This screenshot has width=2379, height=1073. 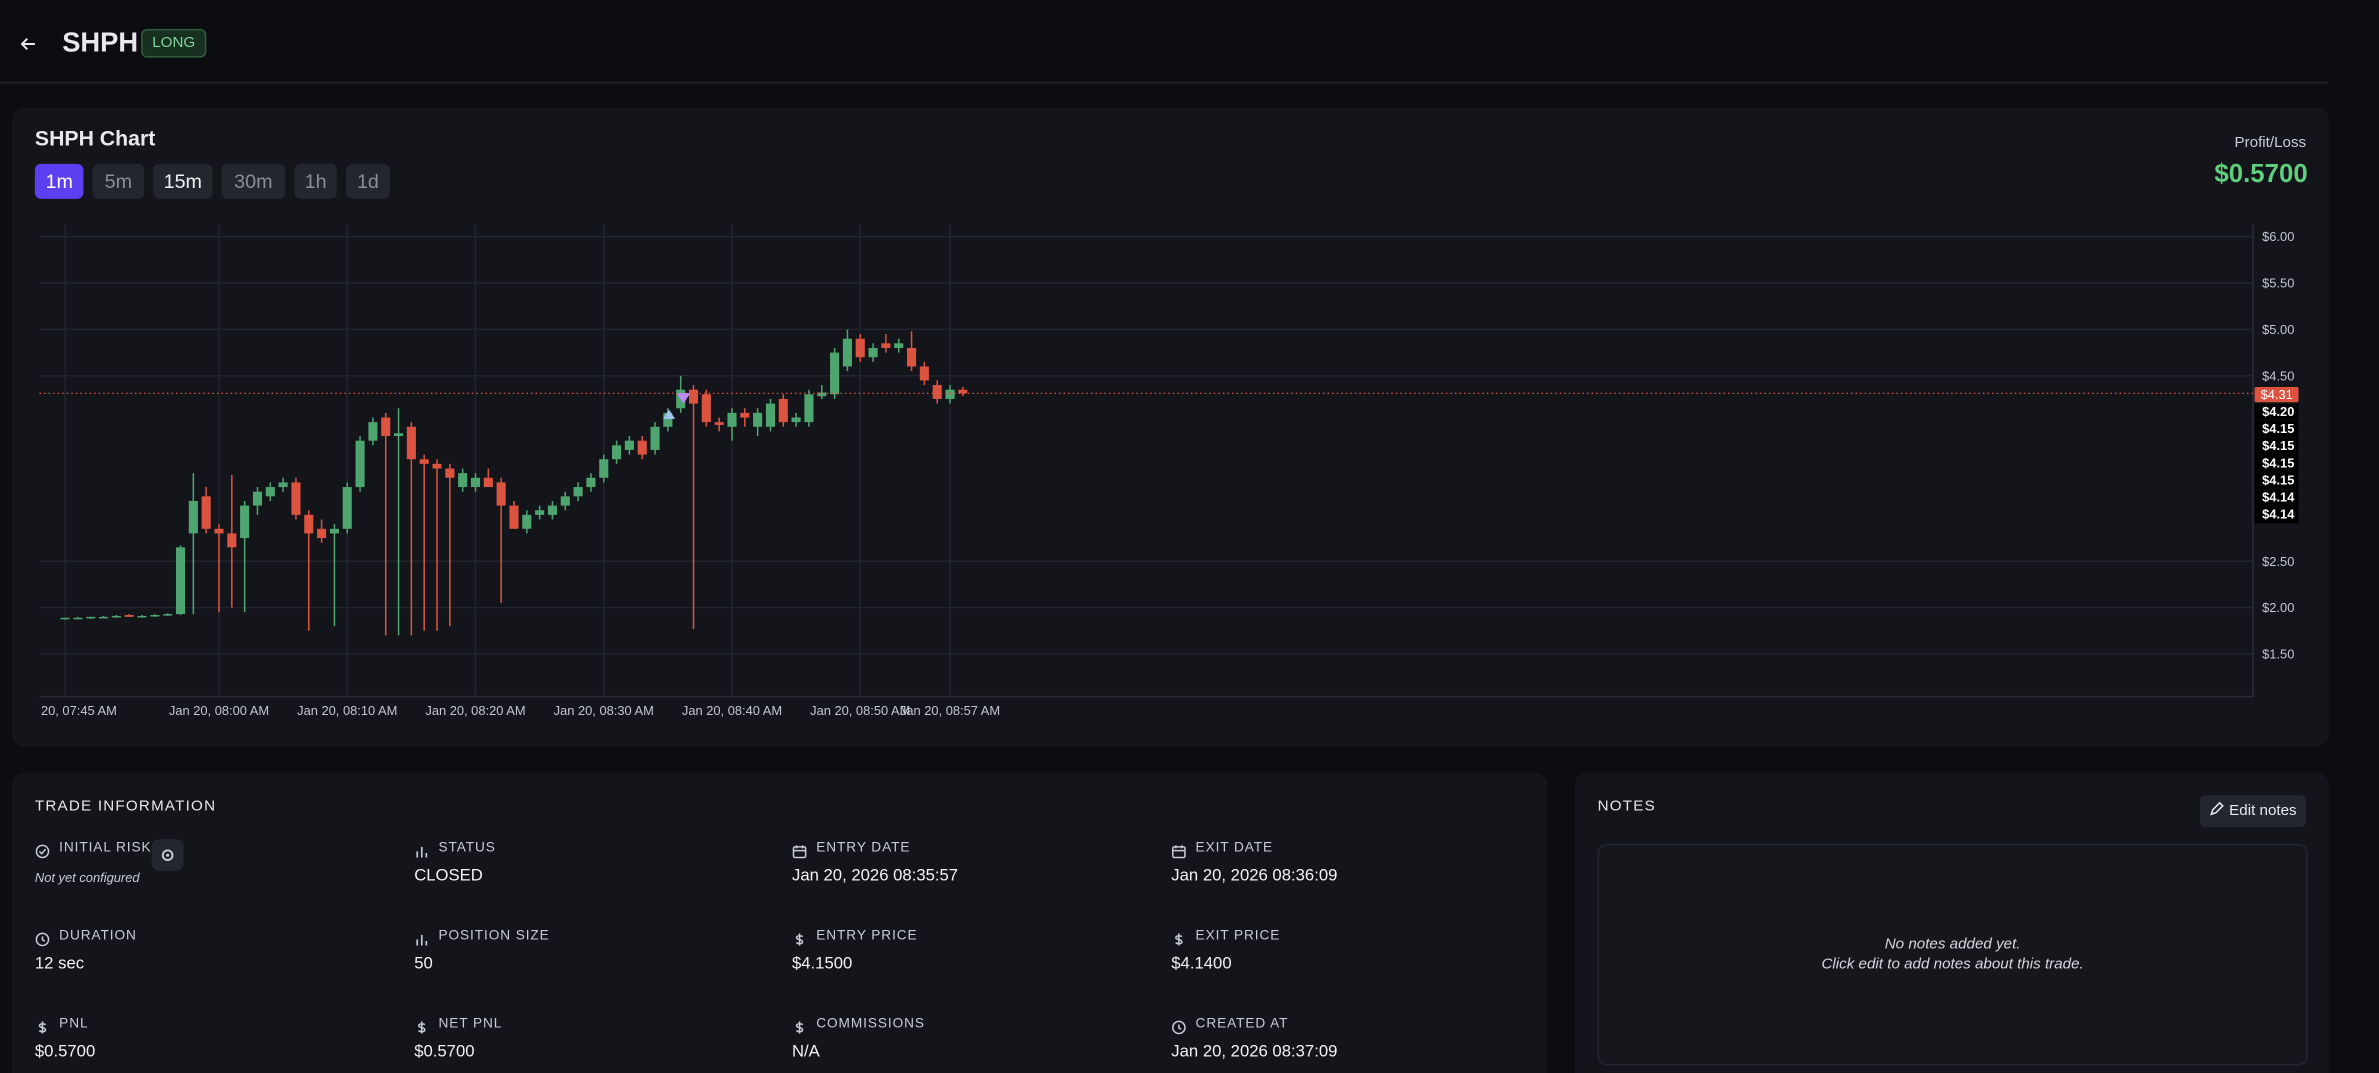 What do you see at coordinates (467, 847) in the screenshot?
I see `field-label: STATUS` at bounding box center [467, 847].